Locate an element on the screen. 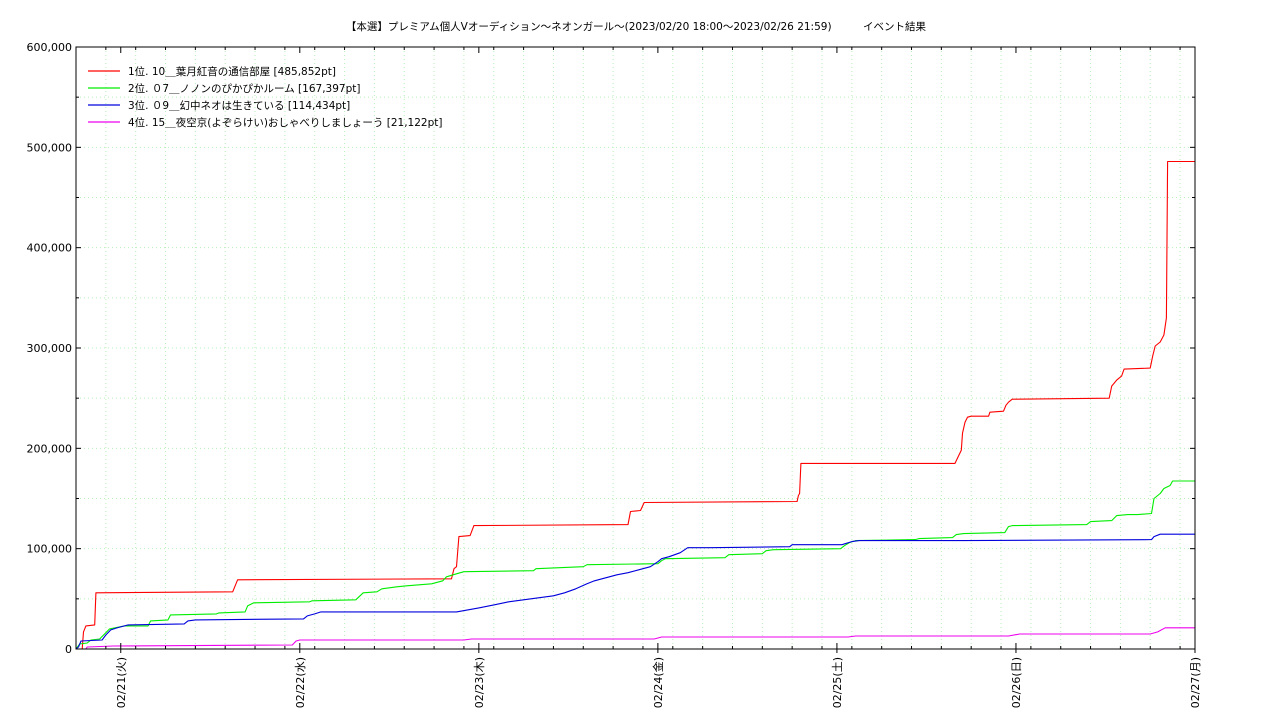  x-tick-label: 02/22(水) is located at coordinates (300, 682).